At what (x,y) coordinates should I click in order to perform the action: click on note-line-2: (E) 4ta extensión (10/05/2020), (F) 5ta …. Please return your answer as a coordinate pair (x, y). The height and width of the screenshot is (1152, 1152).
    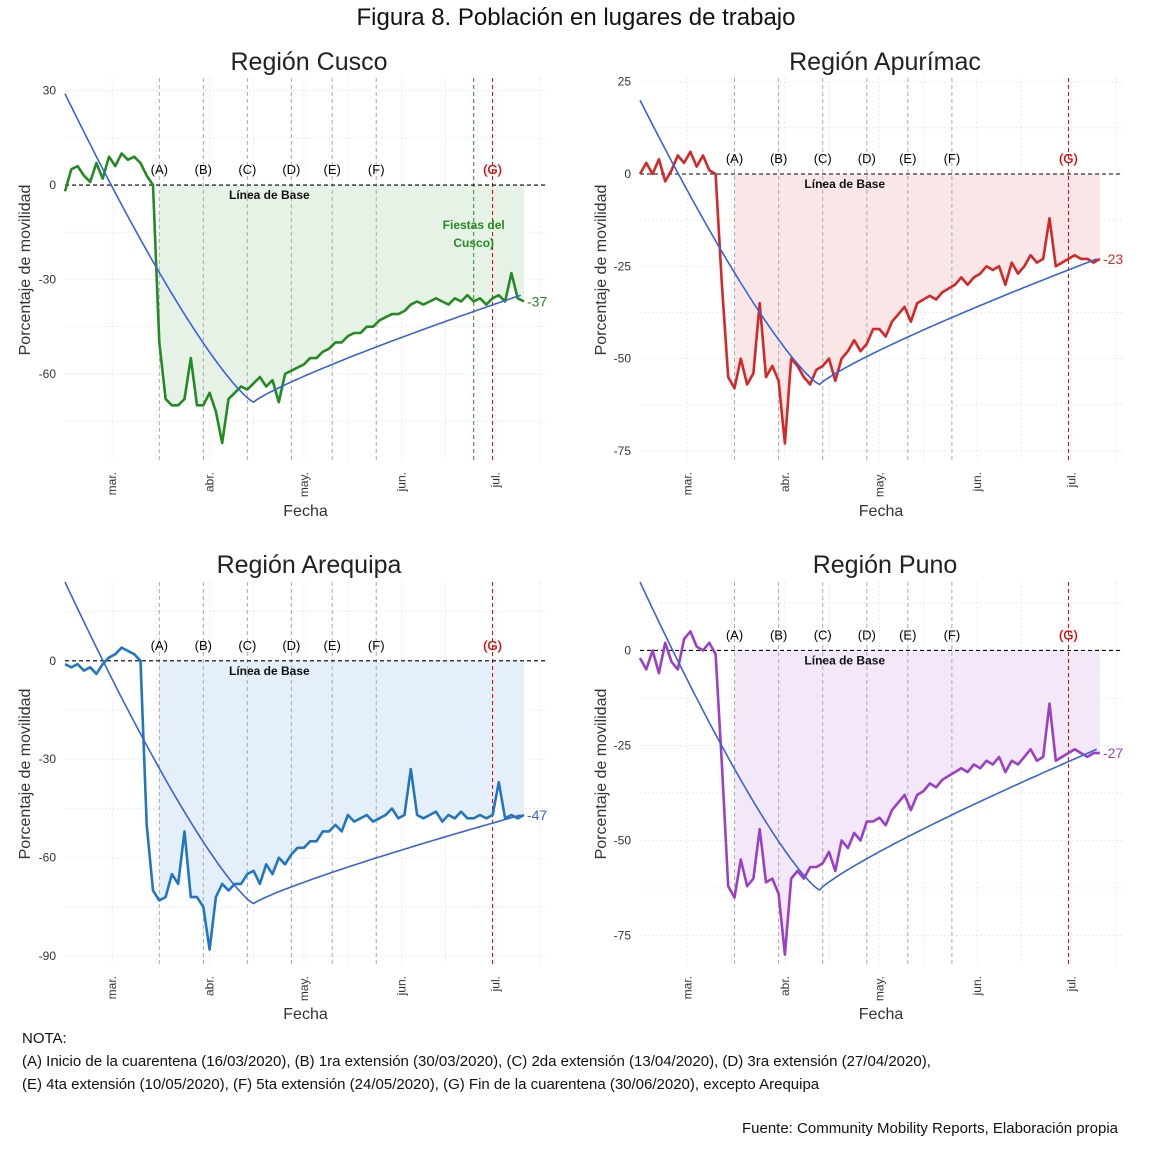
    Looking at the image, I should click on (421, 1084).